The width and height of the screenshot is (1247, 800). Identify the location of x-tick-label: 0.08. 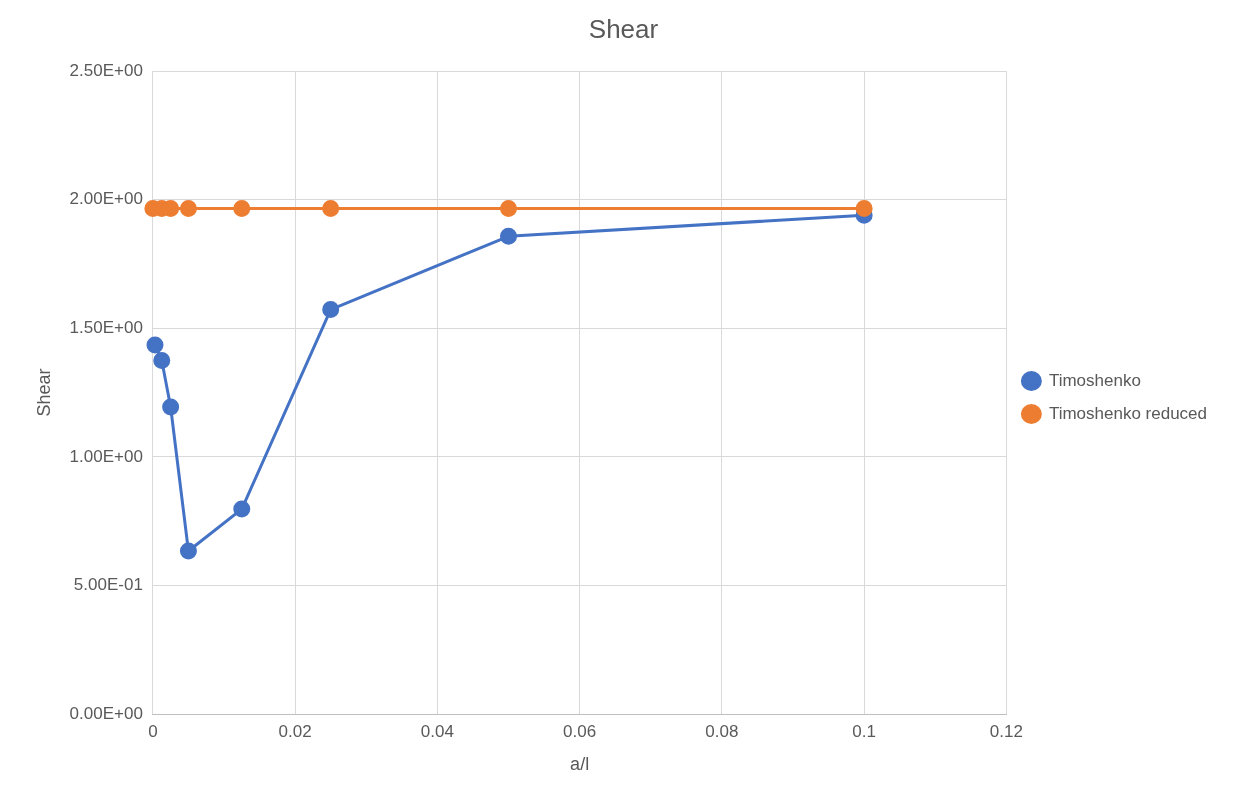
(722, 731).